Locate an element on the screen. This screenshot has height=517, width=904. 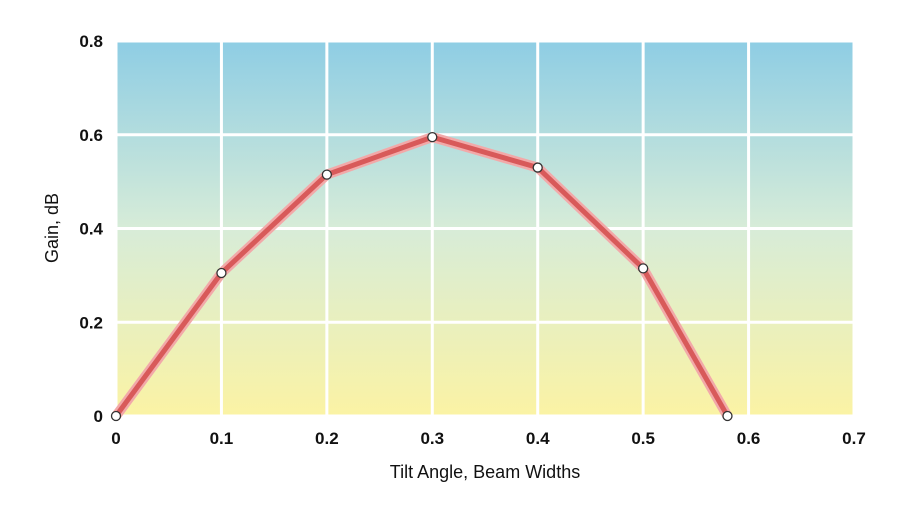
x-tick-label: 0 is located at coordinates (115, 438).